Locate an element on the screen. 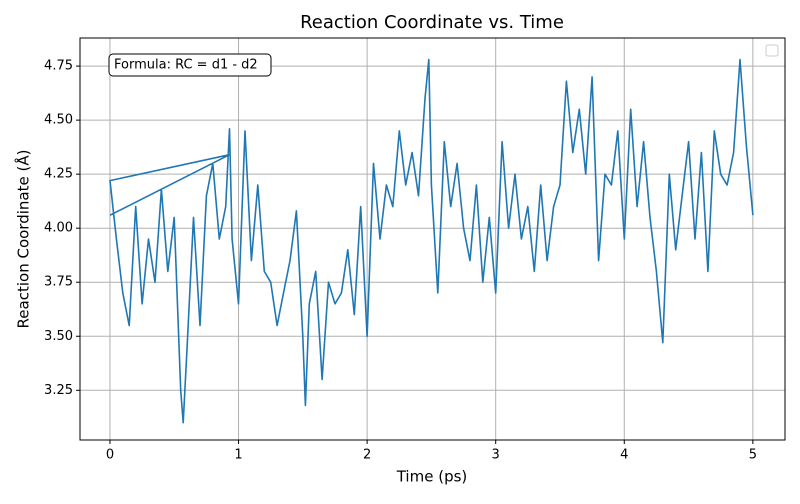 This screenshot has width=800, height=504. x-axis-label: Time (ps) is located at coordinates (432, 477).